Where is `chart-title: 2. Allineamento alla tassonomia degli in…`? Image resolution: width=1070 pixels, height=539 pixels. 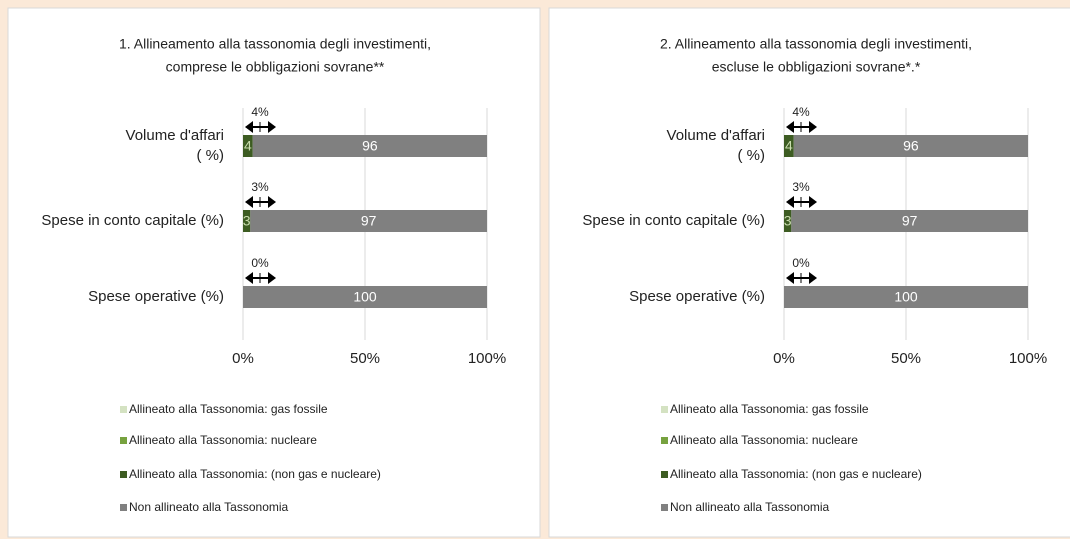
chart-title: 2. Allineamento alla tassonomia degli in… is located at coordinates (816, 54).